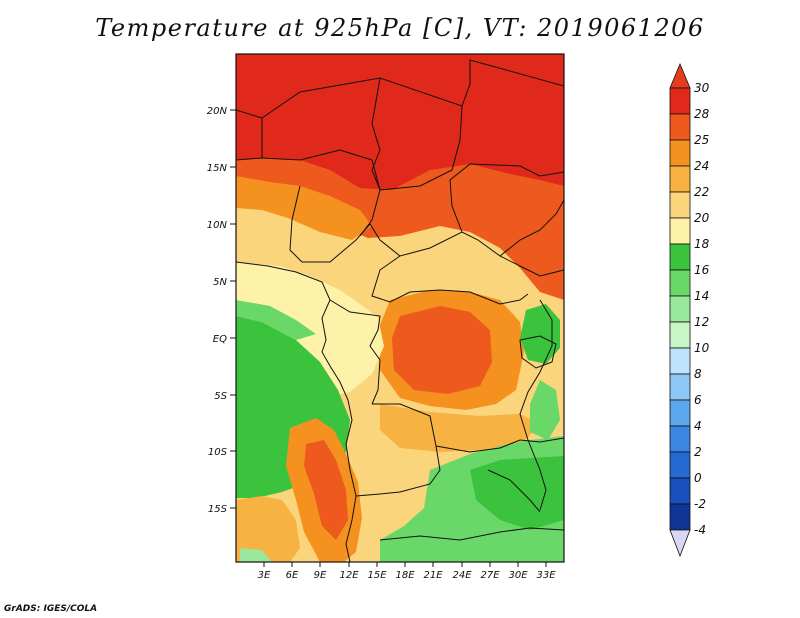  I want to click on colorbar-label: 12, so click(701, 322).